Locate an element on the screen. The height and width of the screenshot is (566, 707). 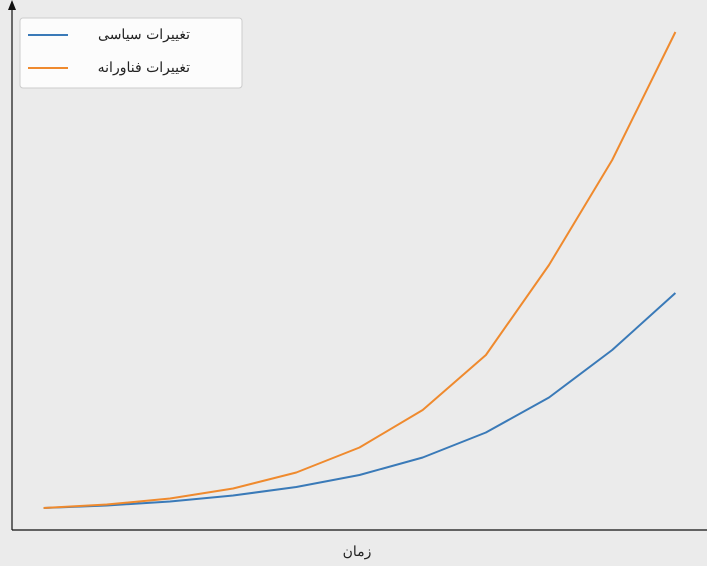
legend-label: تغییرات فناورانه is located at coordinates (144, 68).